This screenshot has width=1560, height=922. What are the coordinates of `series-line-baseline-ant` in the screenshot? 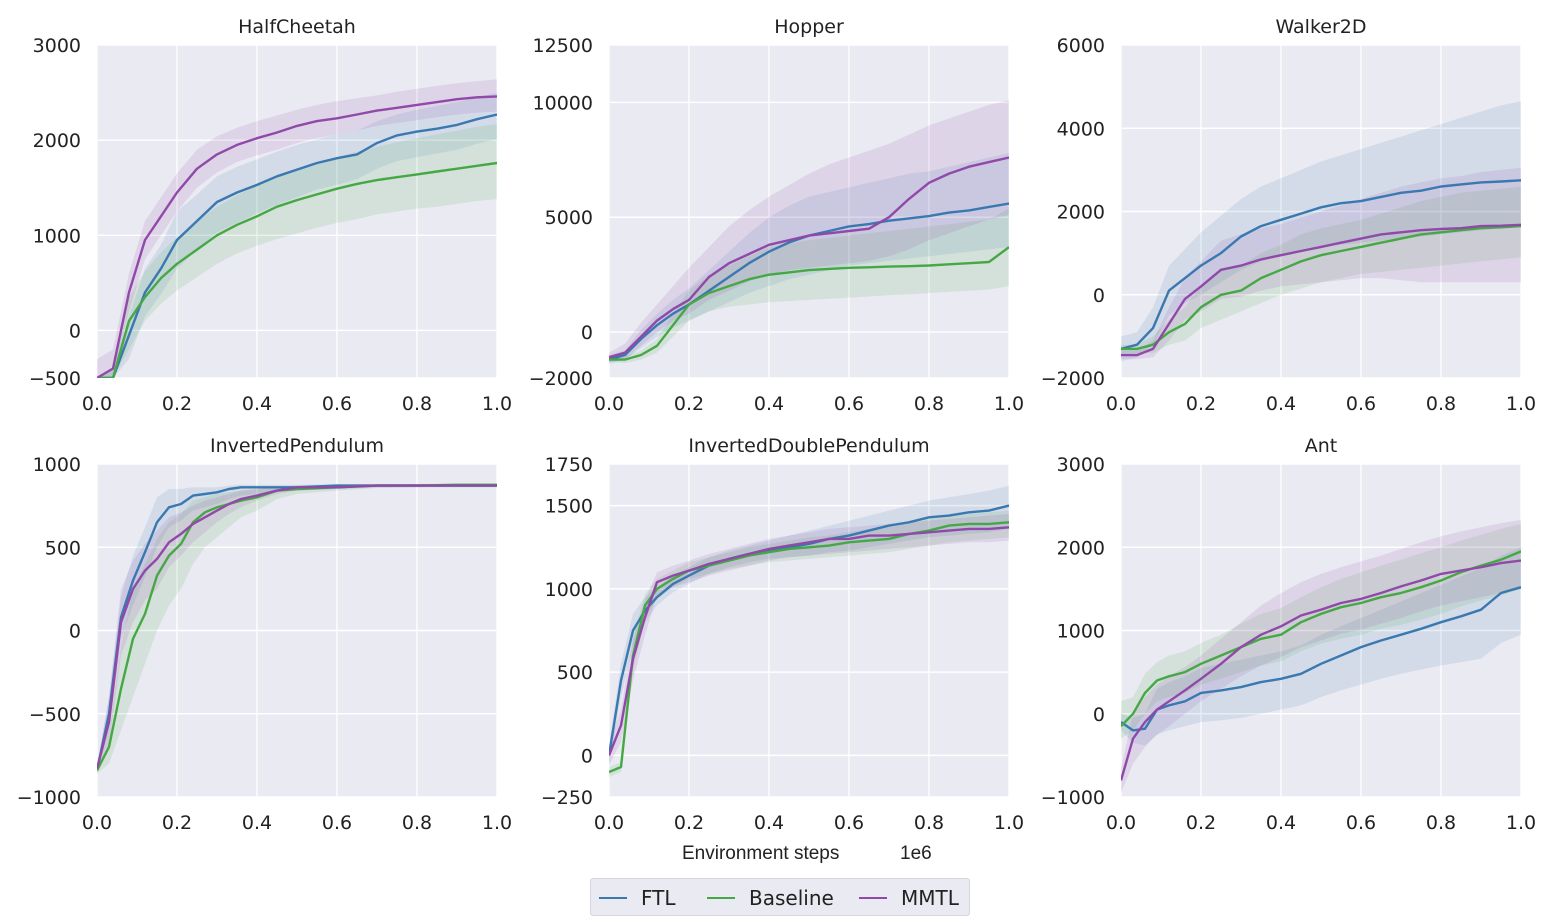 It's located at (1321, 639).